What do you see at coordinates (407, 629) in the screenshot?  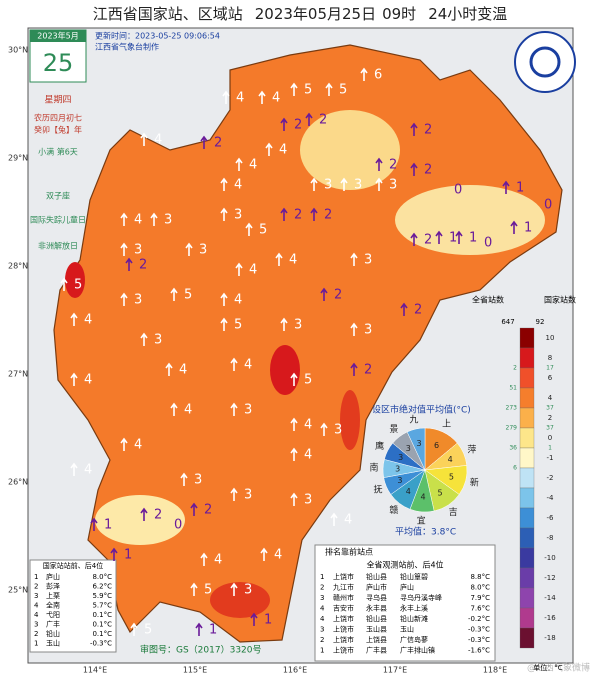 I see `ranking-cell: 玉山` at bounding box center [407, 629].